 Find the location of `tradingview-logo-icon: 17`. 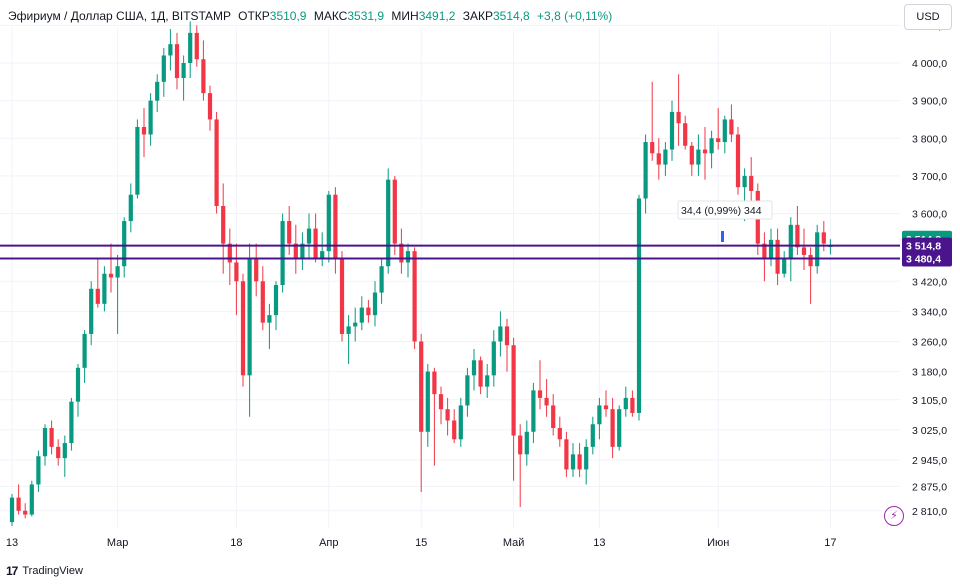

tradingview-logo-icon: 17 is located at coordinates (12, 571).